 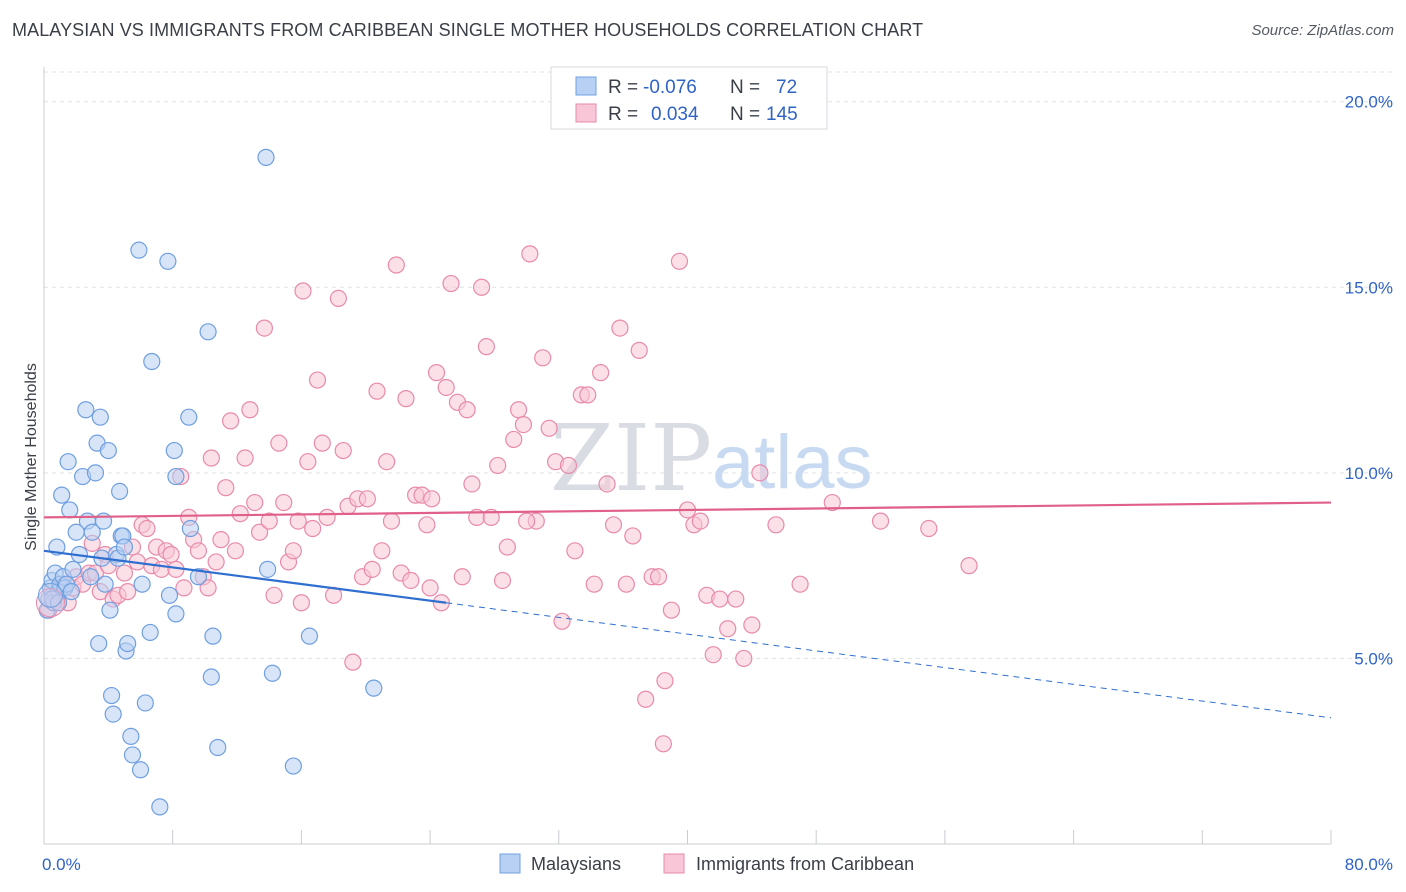 What do you see at coordinates (576, 864) in the screenshot?
I see `bottom-legend-malaysians: Malaysians` at bounding box center [576, 864].